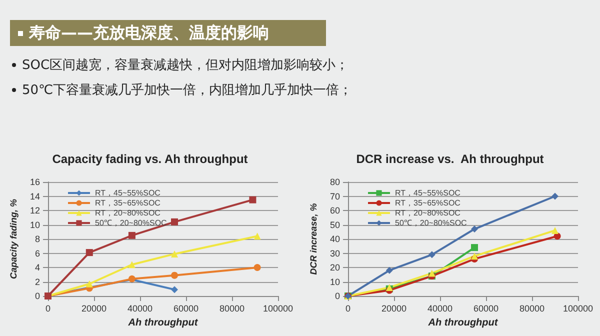  I want to click on y-tick-label: 60, so click(335, 211).